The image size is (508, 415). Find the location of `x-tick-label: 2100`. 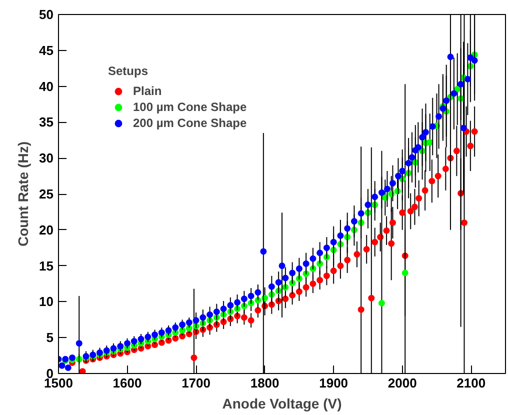

x-tick-label: 2100 is located at coordinates (471, 383).